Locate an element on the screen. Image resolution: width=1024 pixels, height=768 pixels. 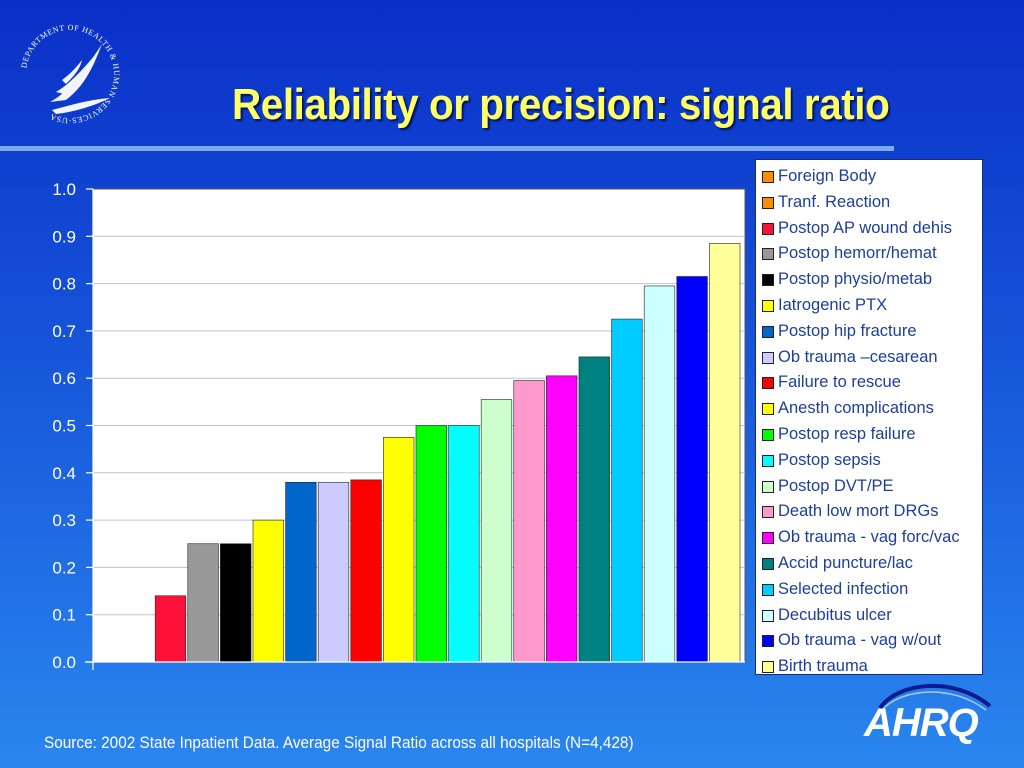
legend-label: Anesth complications is located at coordinates (856, 408).